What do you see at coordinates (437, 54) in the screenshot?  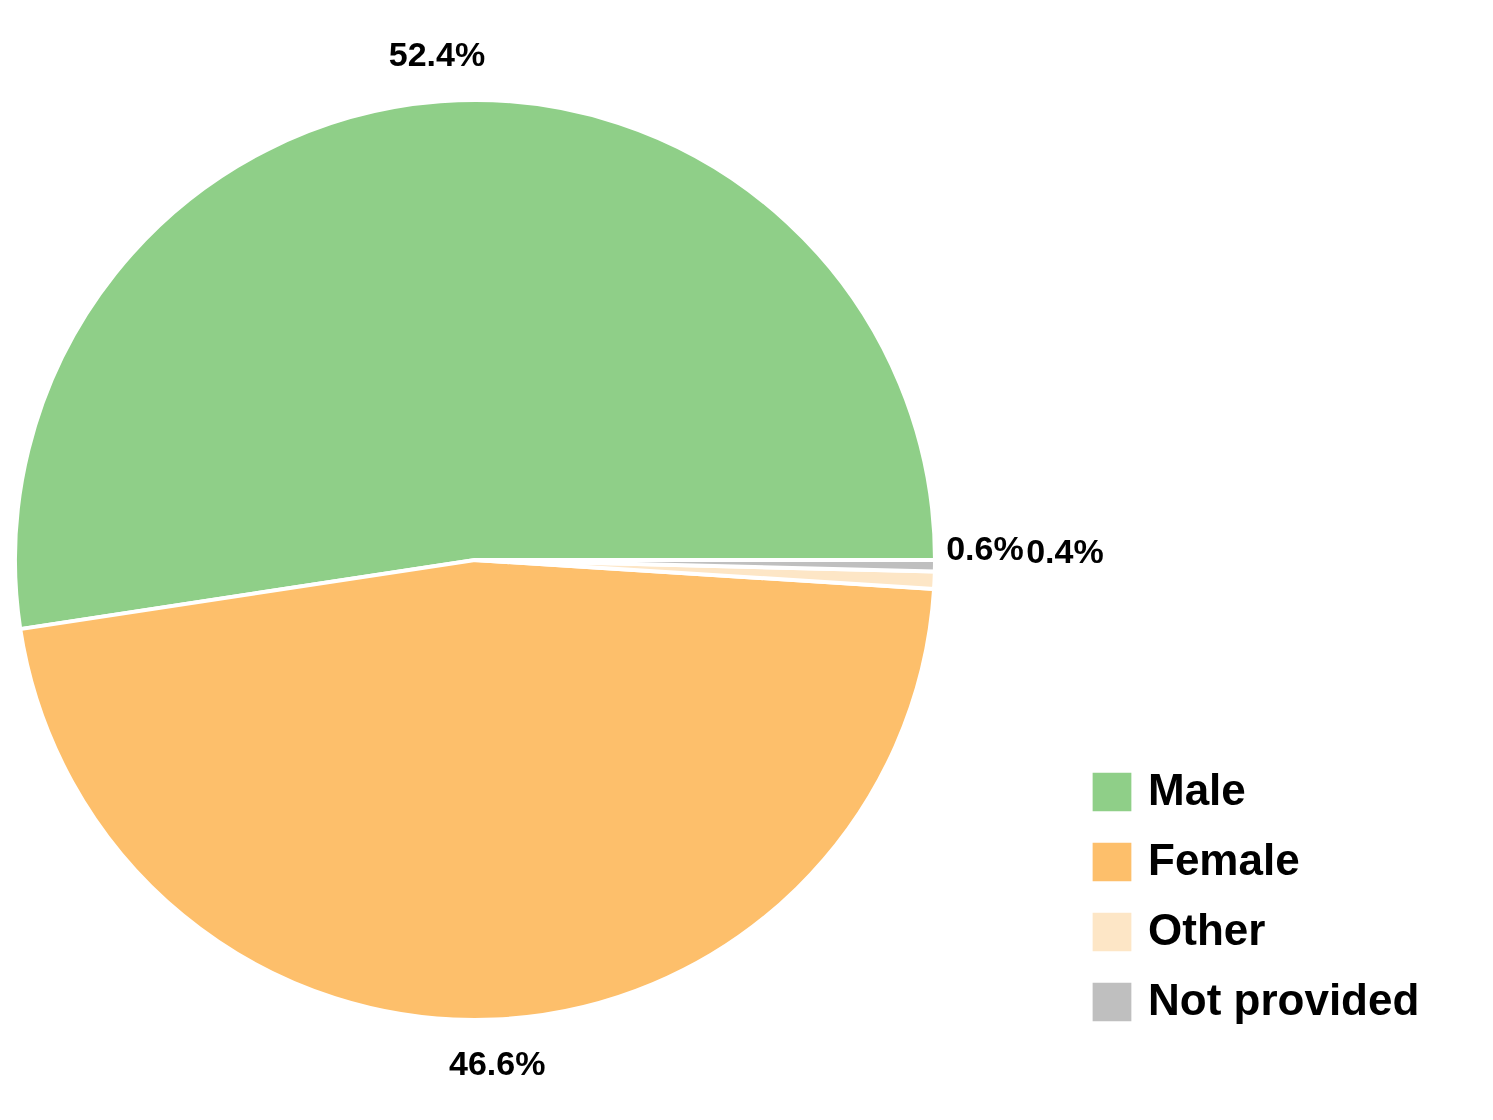 I see `data-label: 52.4%` at bounding box center [437, 54].